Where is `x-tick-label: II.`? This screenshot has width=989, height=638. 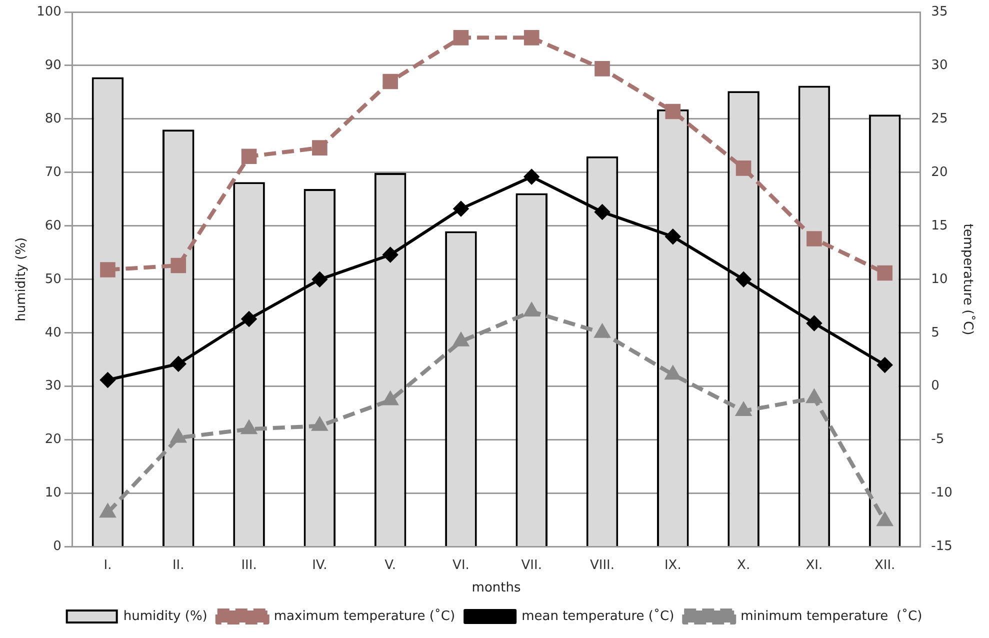
x-tick-label: II. is located at coordinates (178, 565).